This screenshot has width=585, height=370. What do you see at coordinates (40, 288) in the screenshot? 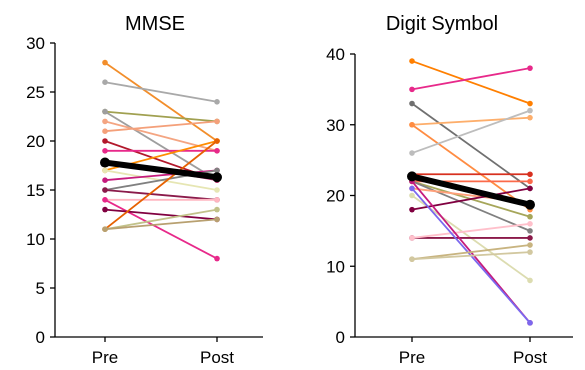
I see `y-tick-label: 5` at bounding box center [40, 288].